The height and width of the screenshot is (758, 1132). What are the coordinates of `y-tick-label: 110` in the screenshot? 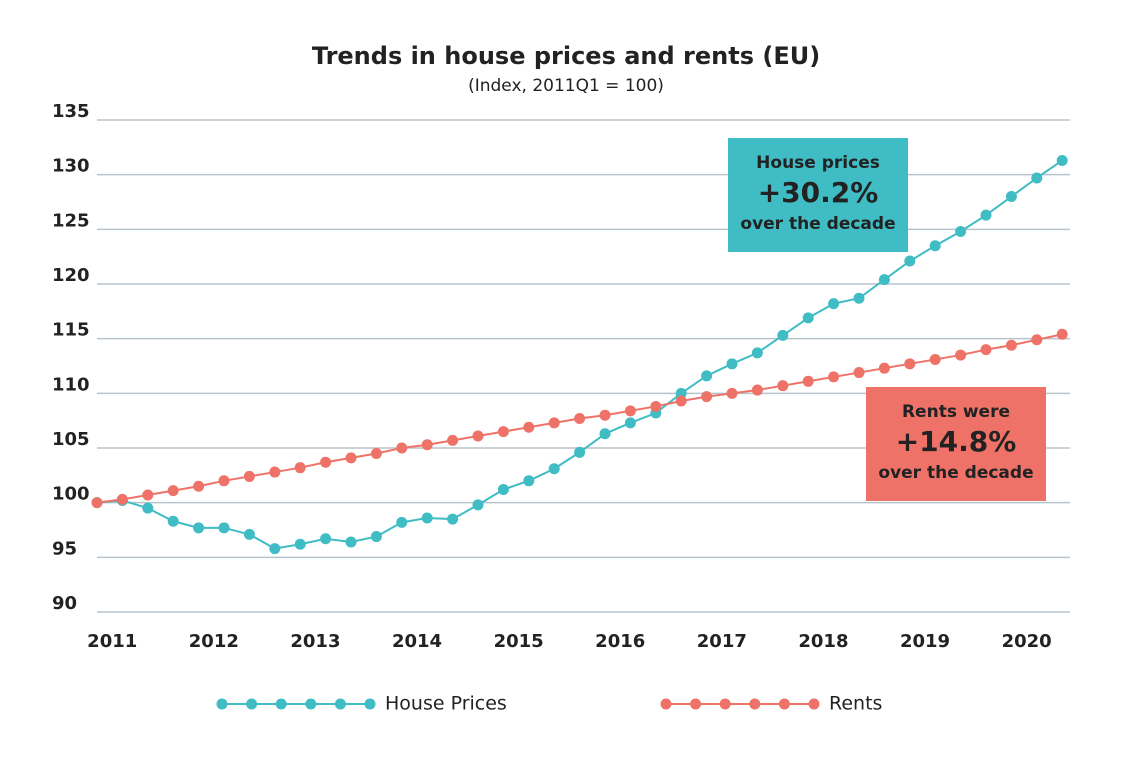 It's located at (71, 384).